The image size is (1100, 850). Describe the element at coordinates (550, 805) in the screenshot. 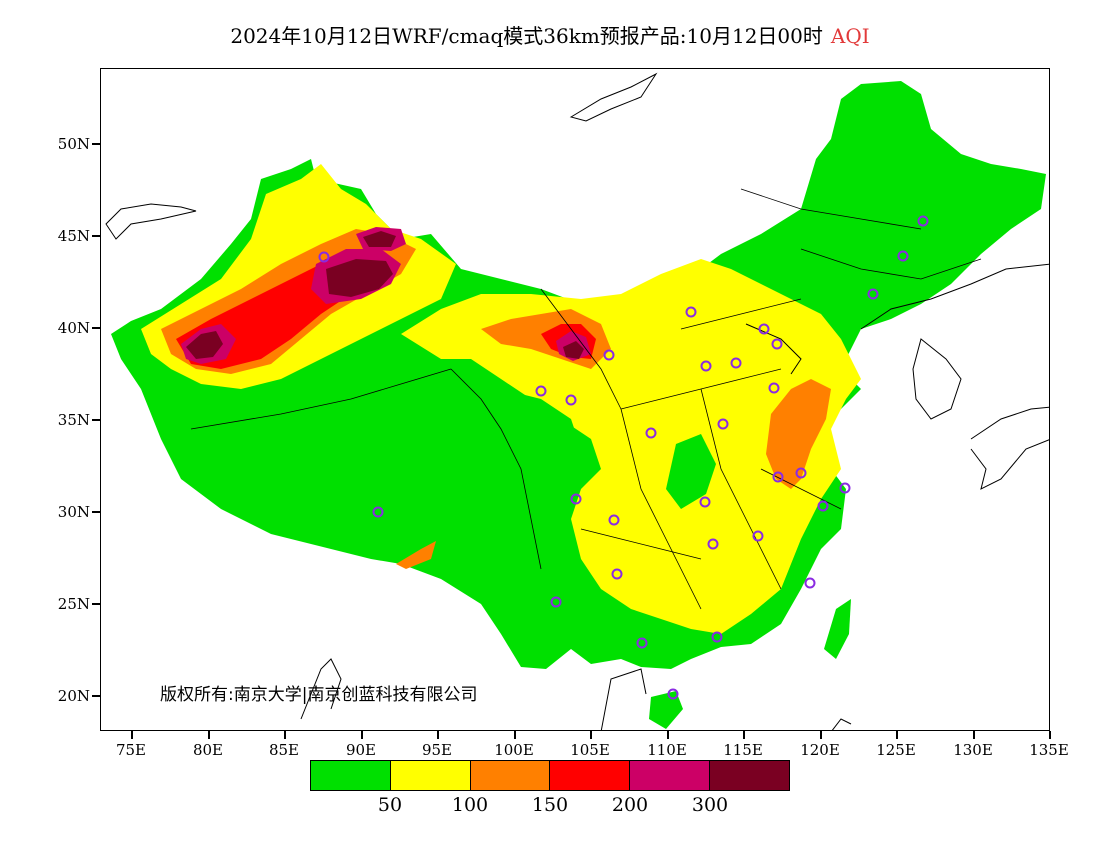

I see `legend-label-150: 150` at that location.